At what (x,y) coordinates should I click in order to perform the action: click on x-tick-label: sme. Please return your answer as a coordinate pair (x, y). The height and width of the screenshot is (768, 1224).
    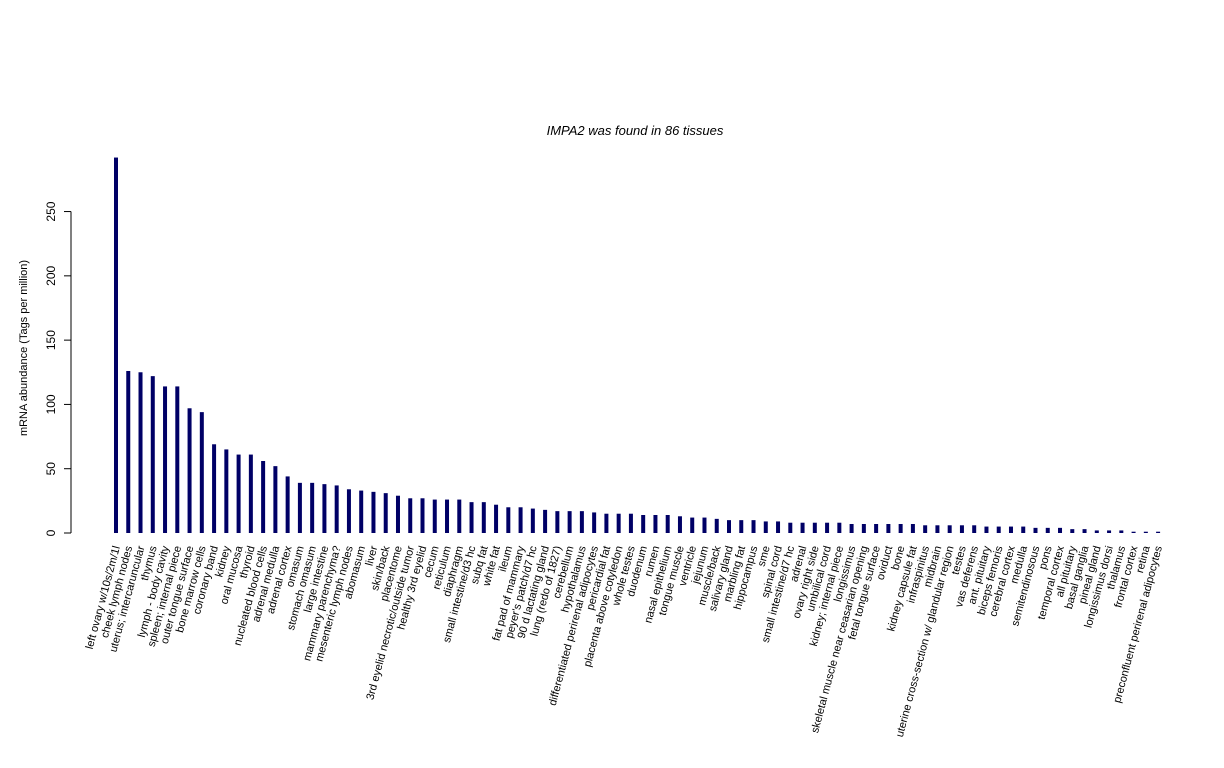
    Looking at the image, I should click on (764, 556).